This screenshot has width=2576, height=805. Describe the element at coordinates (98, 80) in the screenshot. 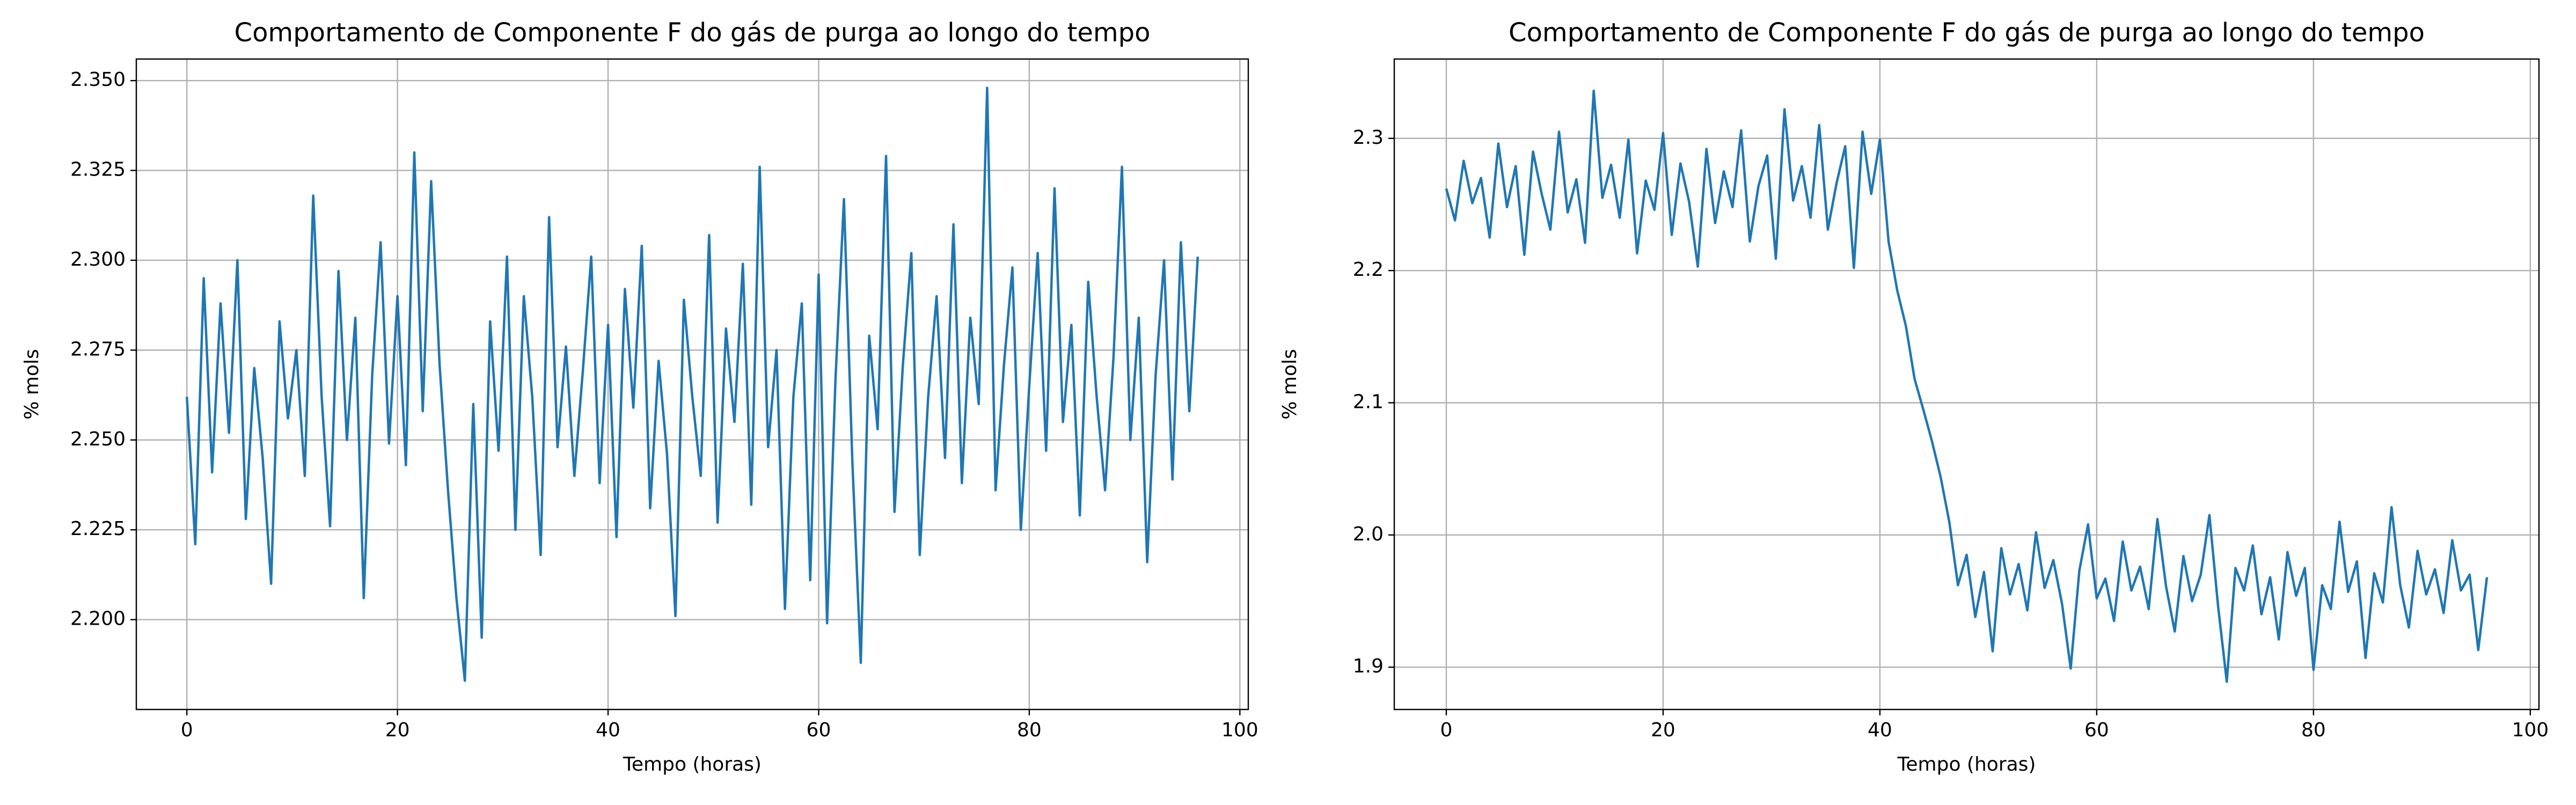

I see `y-tick-label: 2.350` at that location.